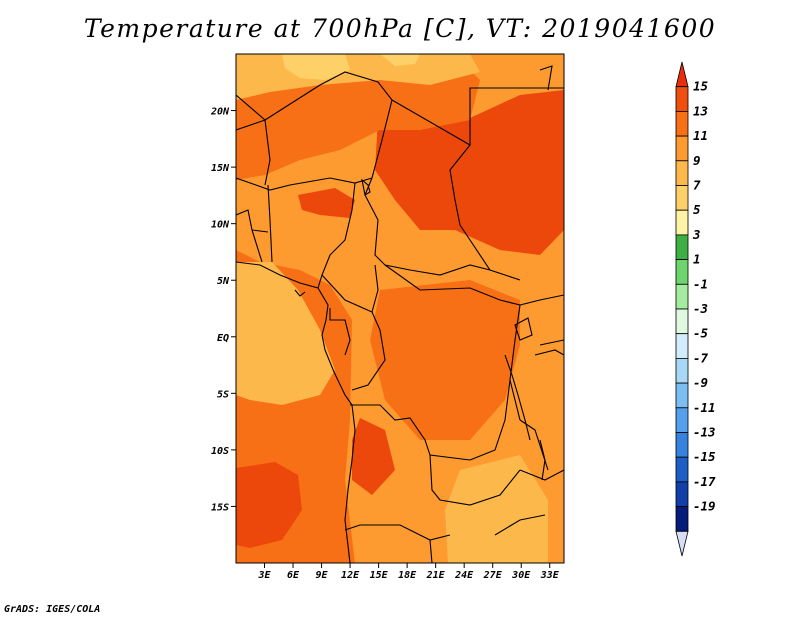 This screenshot has width=800, height=618. Describe the element at coordinates (223, 394) in the screenshot. I see `lat-label: 5S` at that location.